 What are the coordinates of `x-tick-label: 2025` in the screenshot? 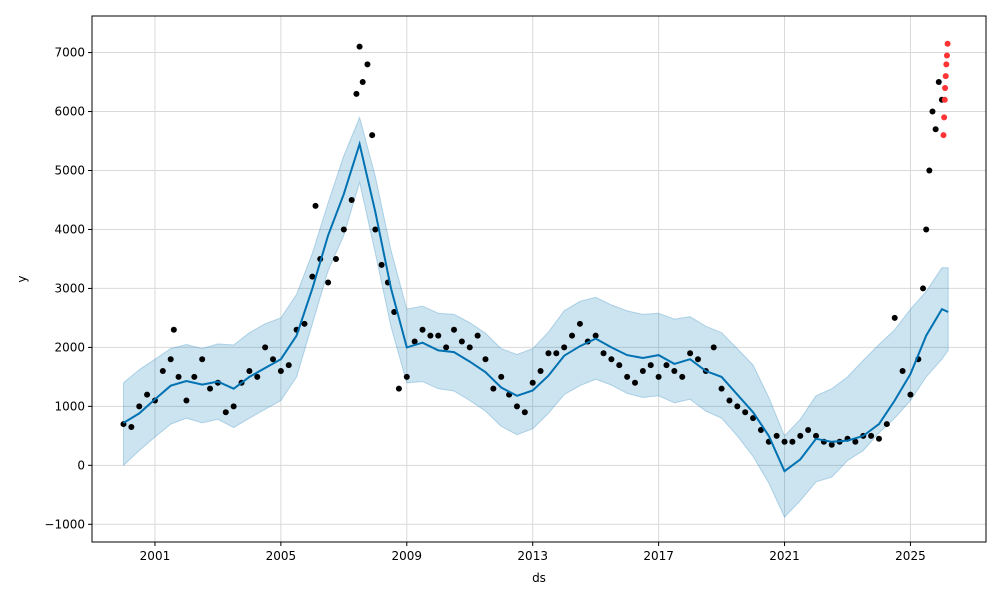 It's located at (910, 556).